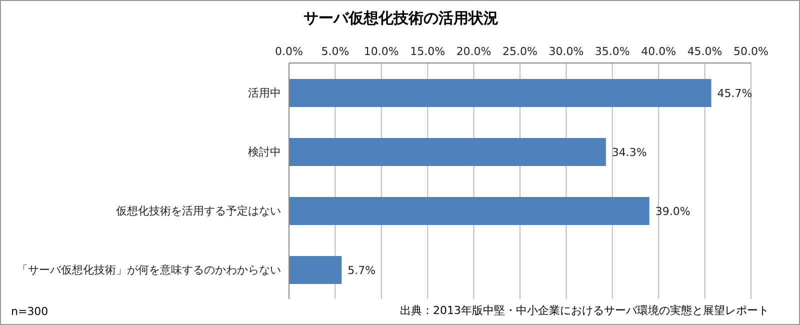 The height and width of the screenshot is (325, 800). Describe the element at coordinates (612, 51) in the screenshot. I see `x-tick-label: 35.0%` at that location.